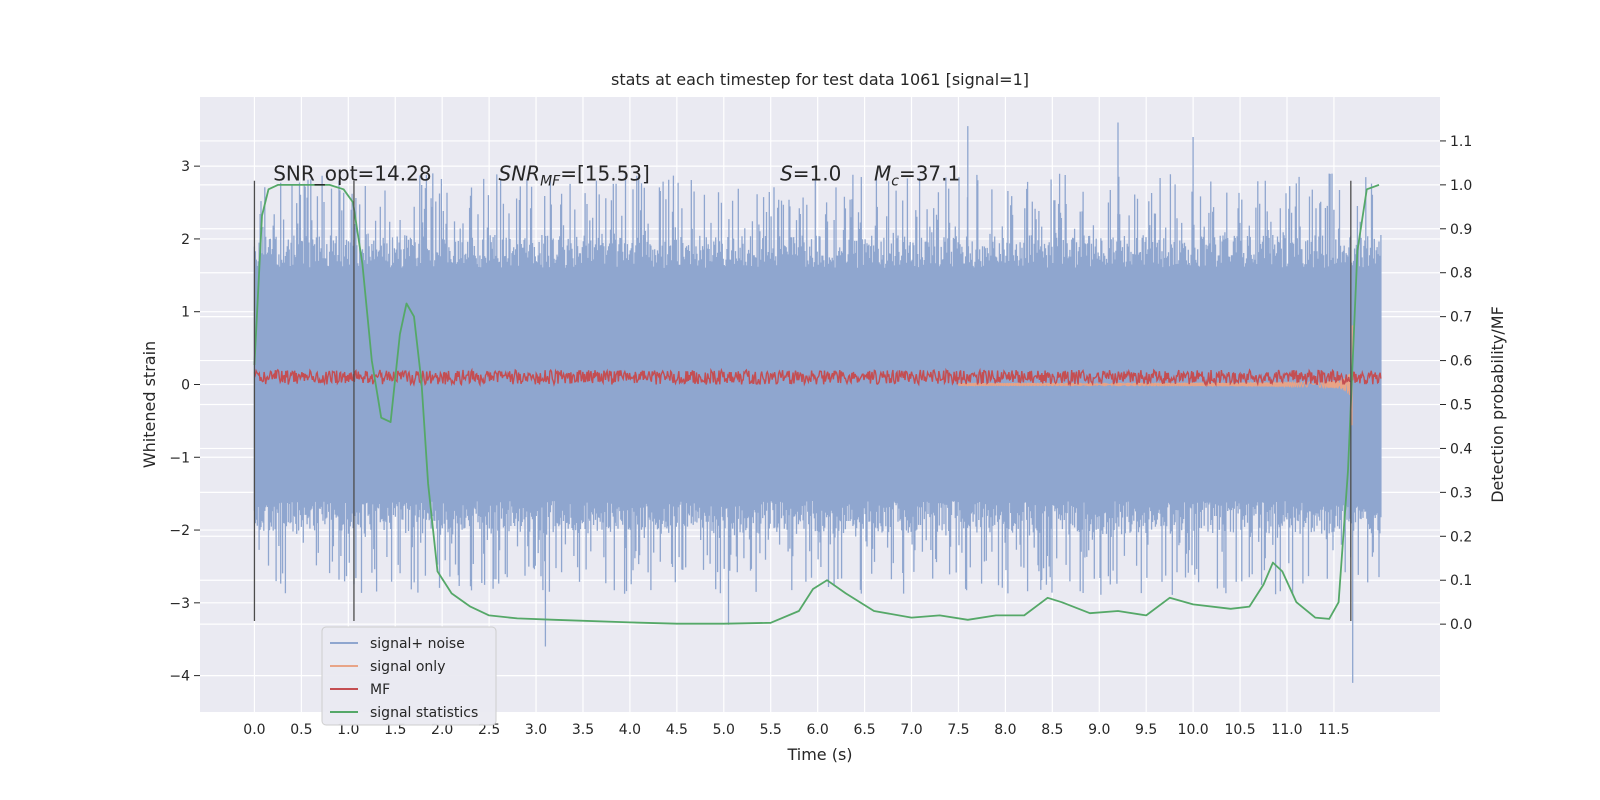  What do you see at coordinates (254, 730) in the screenshot?
I see `x-tick-label: 0.0` at bounding box center [254, 730].